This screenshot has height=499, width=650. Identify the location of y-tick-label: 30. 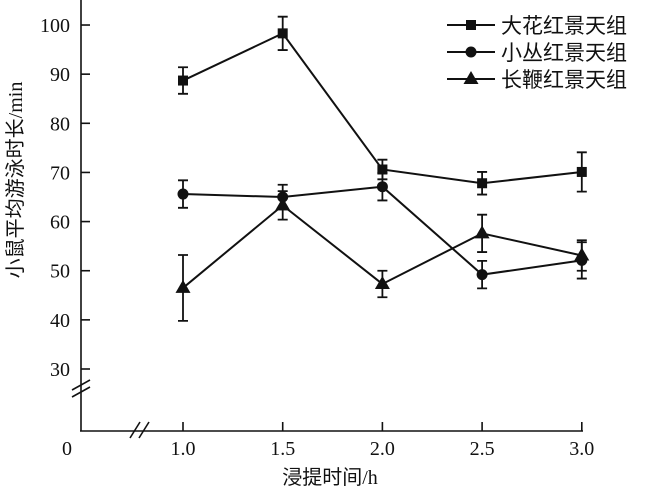
(60, 370).